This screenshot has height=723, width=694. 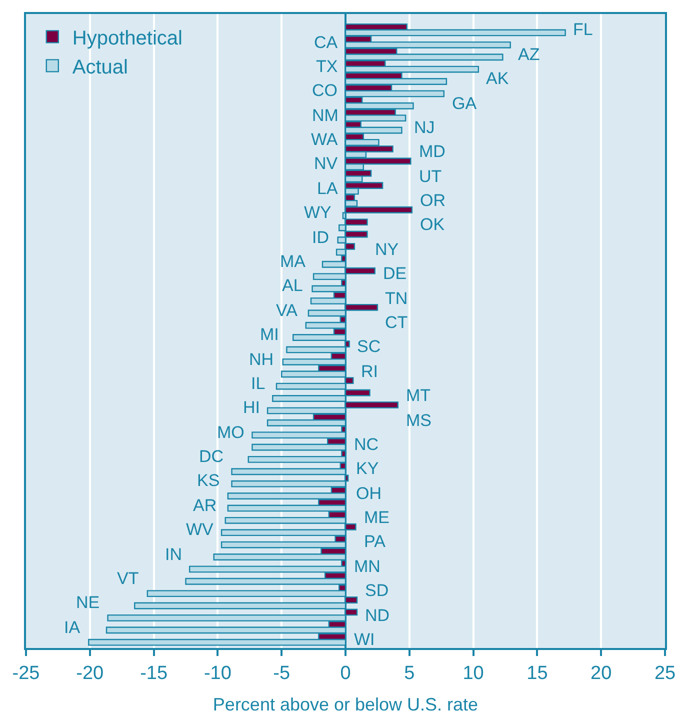 I want to click on y-tick-label: NC, so click(x=366, y=444).